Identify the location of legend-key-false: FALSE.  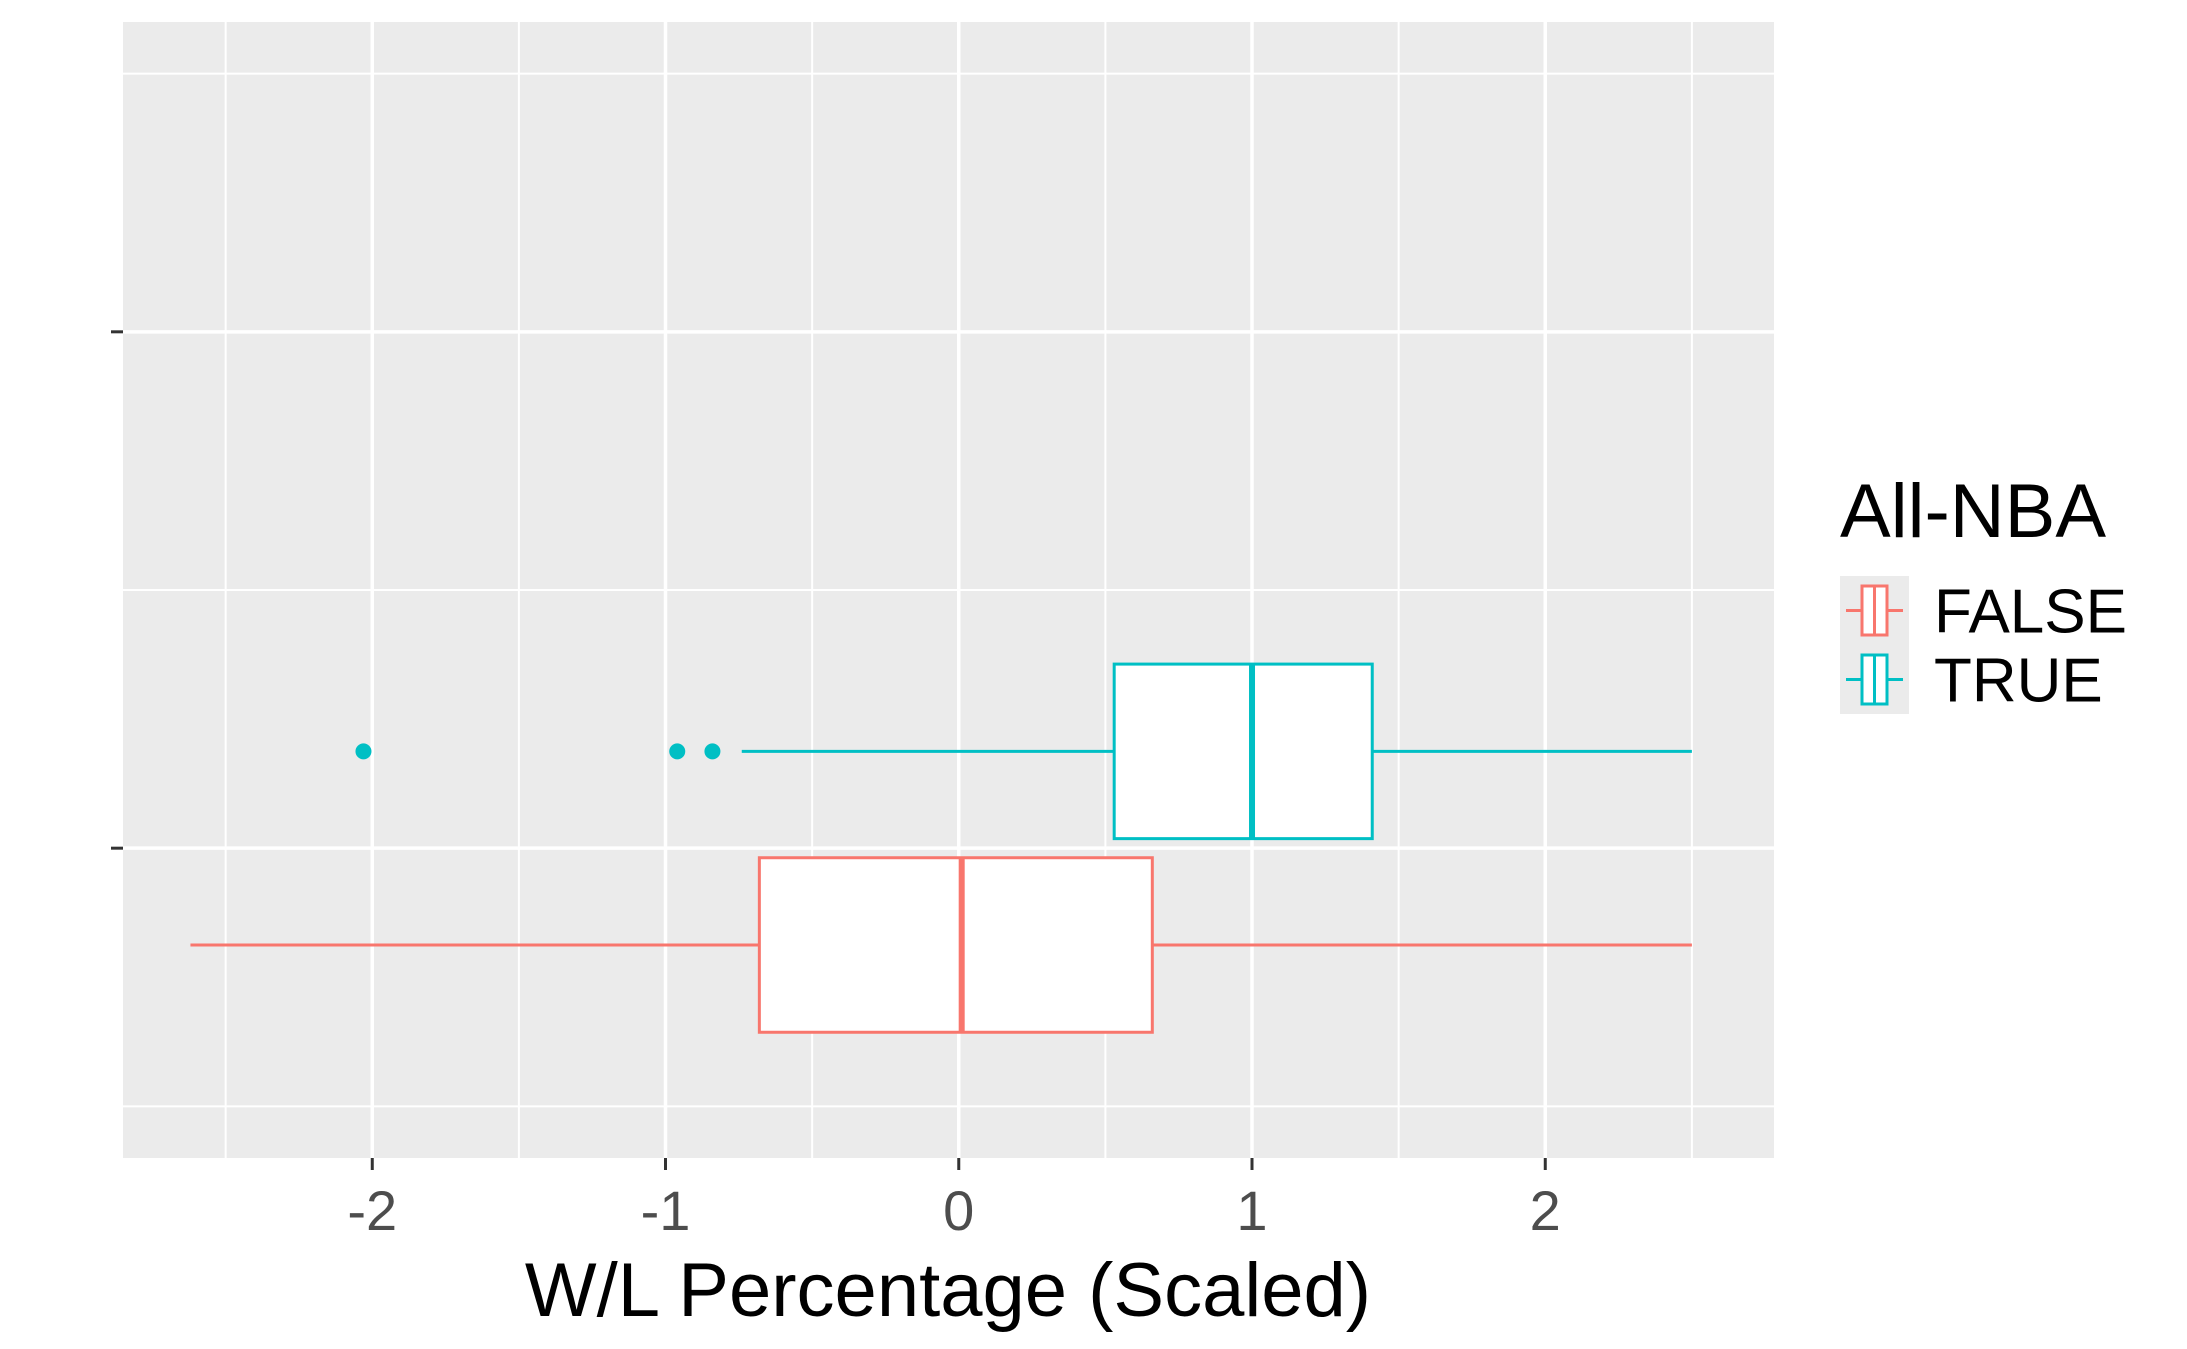
(1983, 611).